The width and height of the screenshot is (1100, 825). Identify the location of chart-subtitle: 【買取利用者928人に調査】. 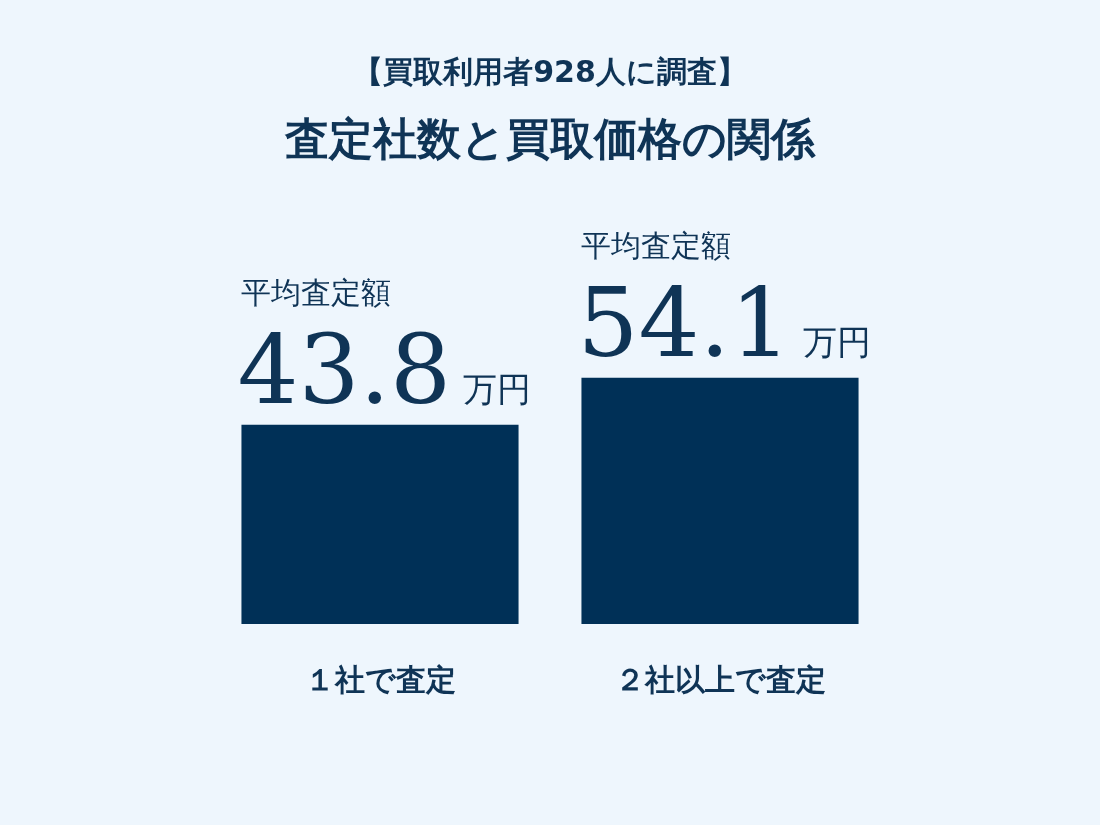
(550, 72).